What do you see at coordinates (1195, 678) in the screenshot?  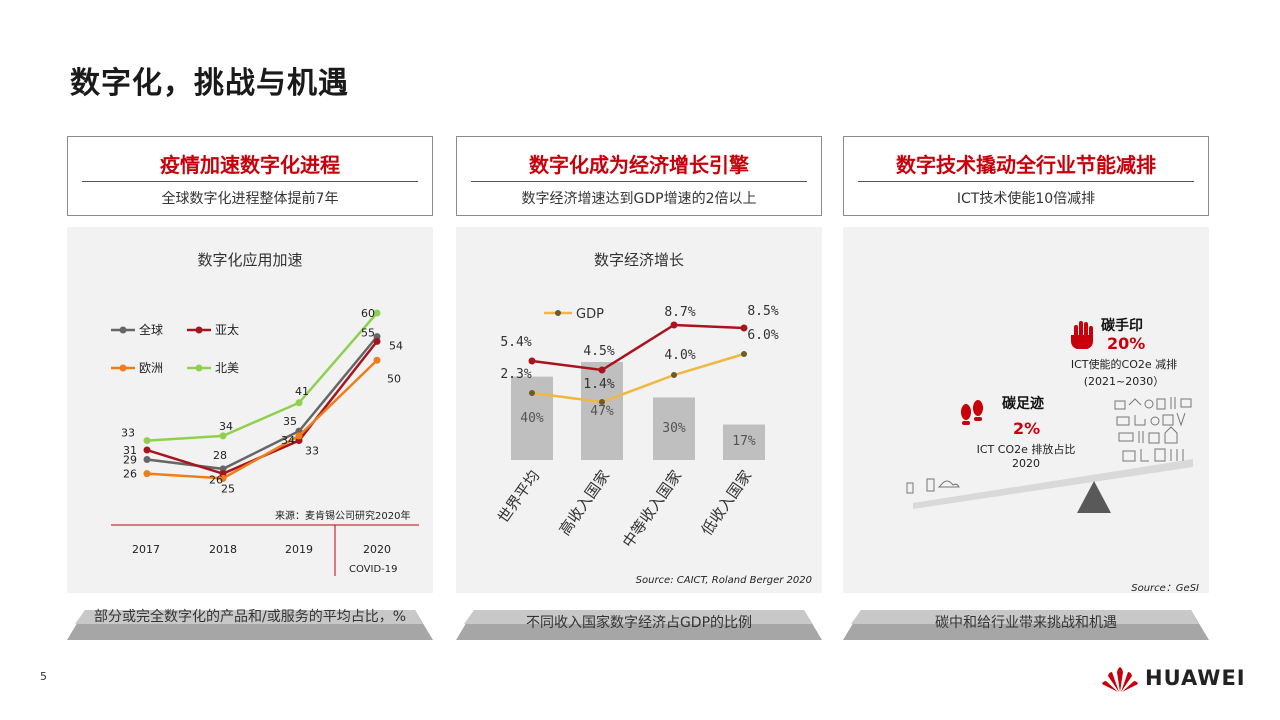 I see `brand-wordmark: HUAWEI` at bounding box center [1195, 678].